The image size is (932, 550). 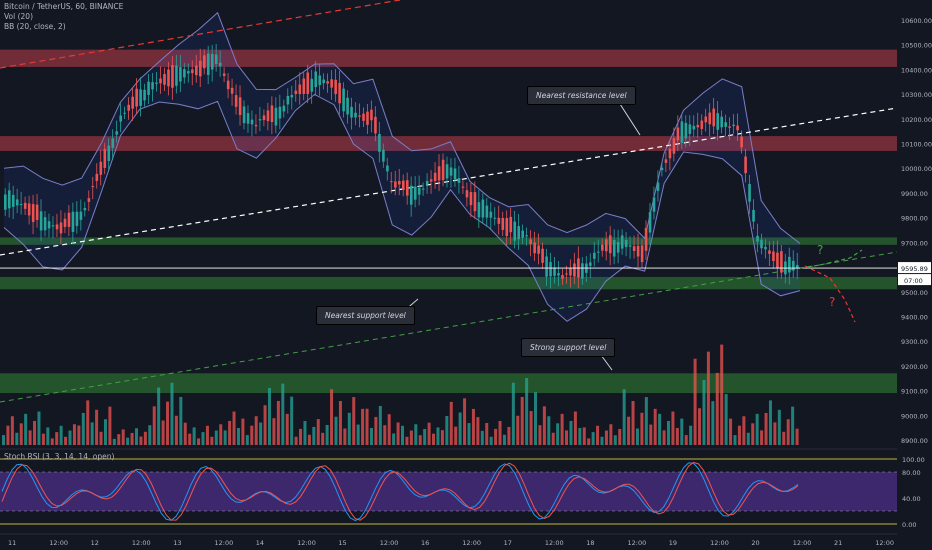 What do you see at coordinates (425, 543) in the screenshot?
I see `time-tick-label: 16` at bounding box center [425, 543].